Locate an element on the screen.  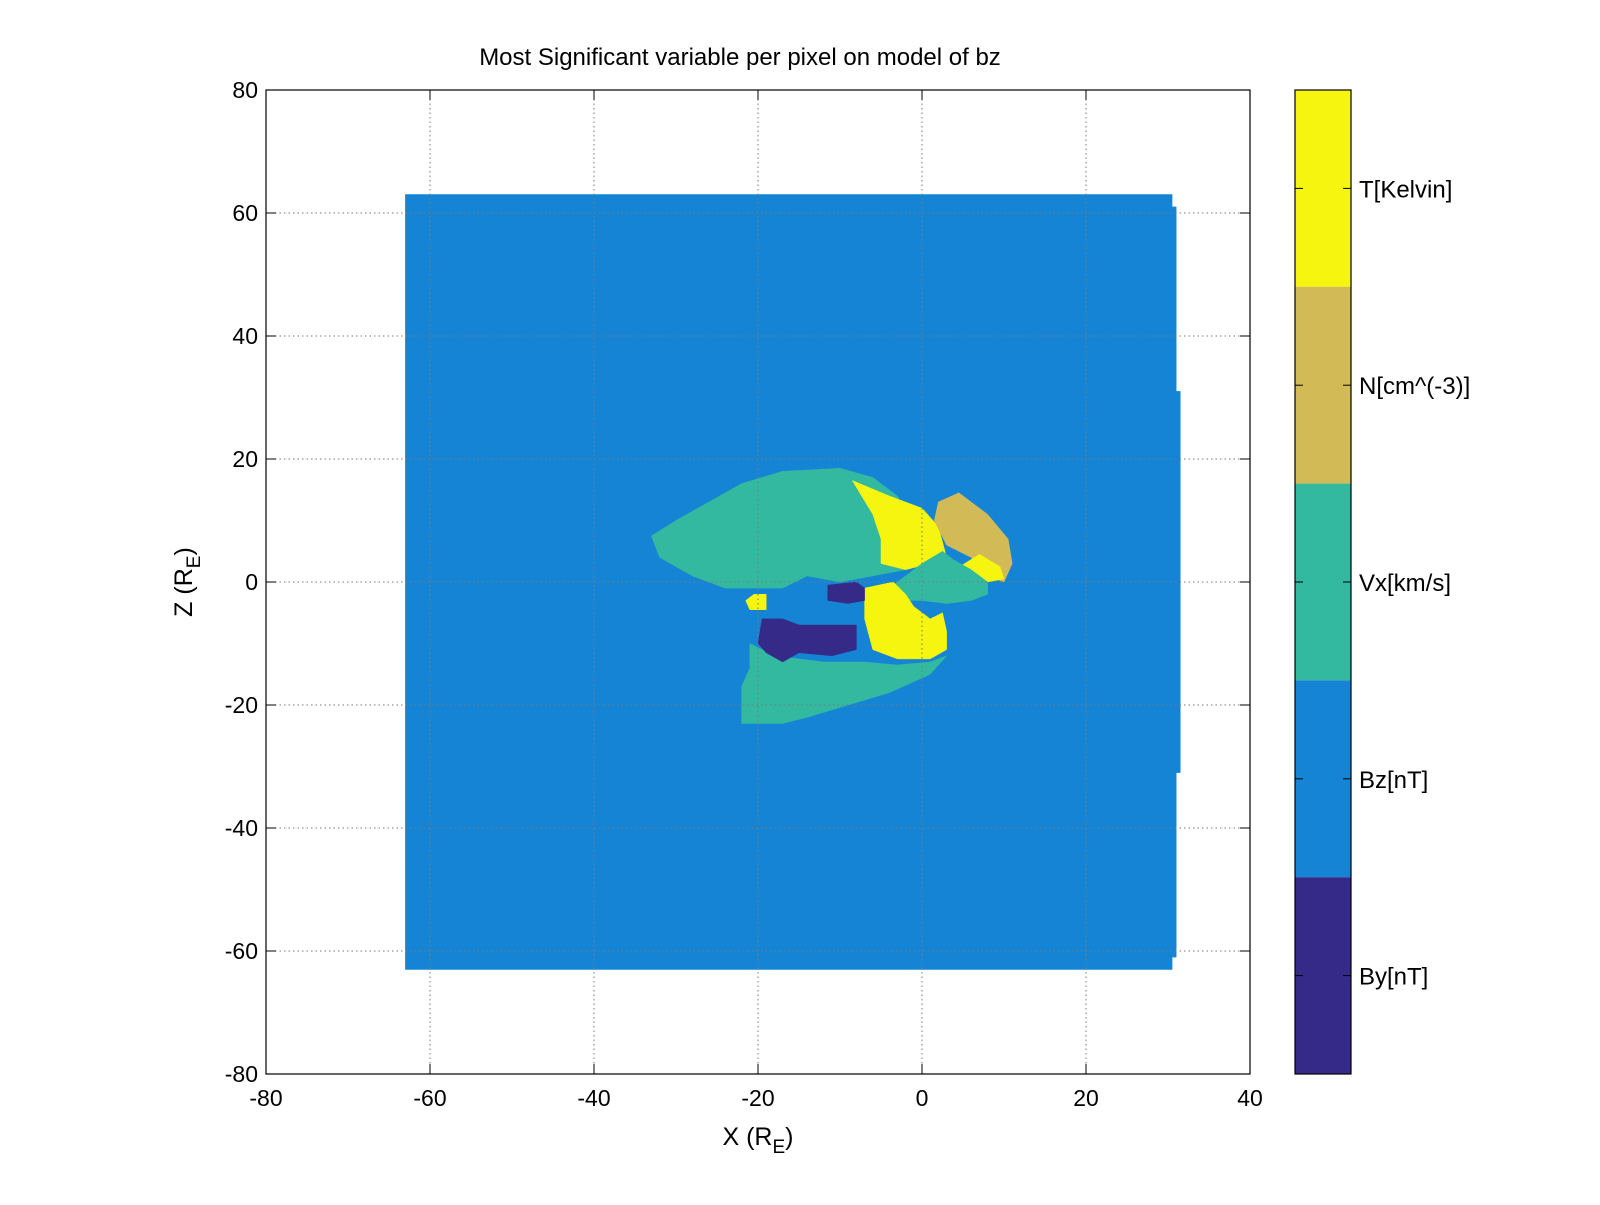
y-tick-label: -60 is located at coordinates (241, 951).